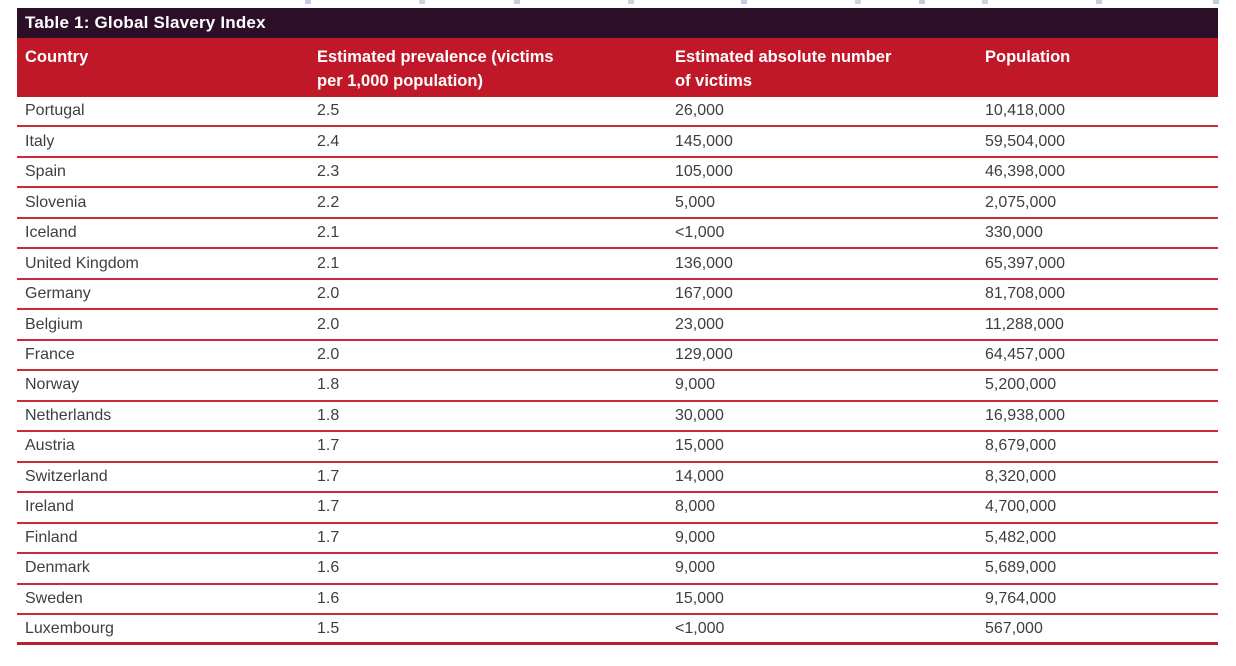 The image size is (1236, 666). Describe the element at coordinates (54, 598) in the screenshot. I see `table-cell: Sweden` at that location.